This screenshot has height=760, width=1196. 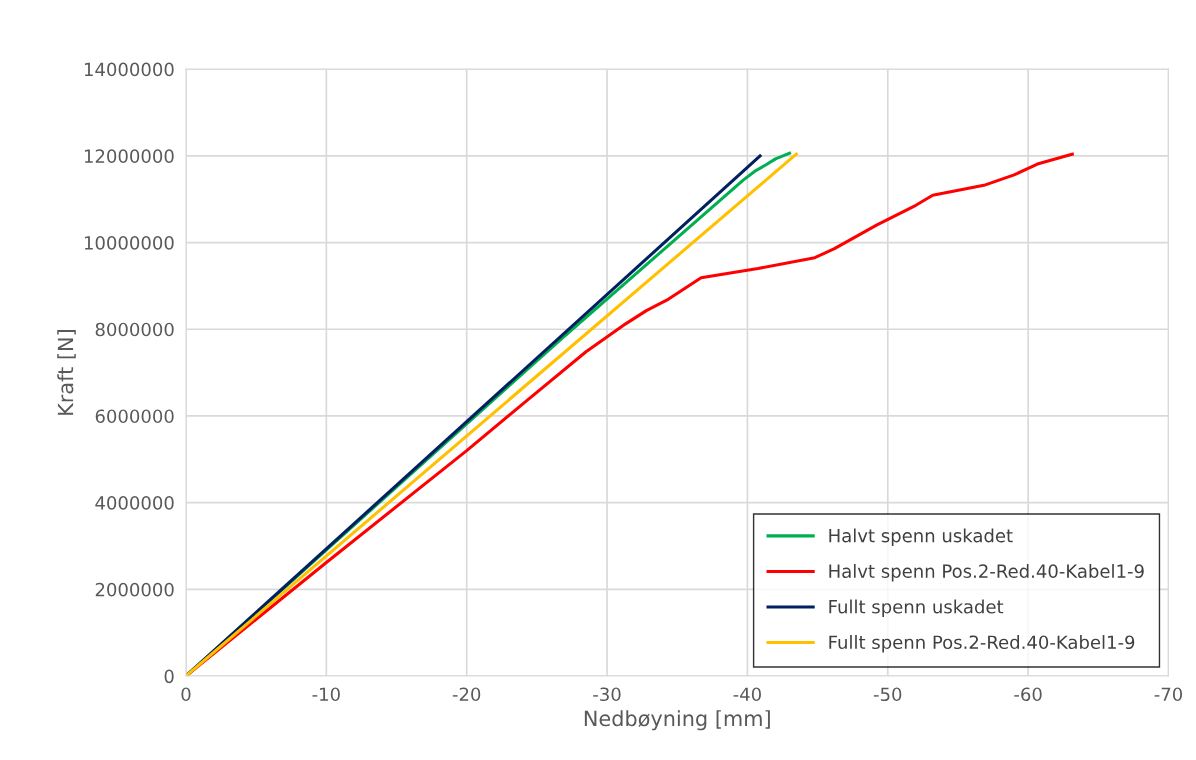 What do you see at coordinates (129, 243) in the screenshot?
I see `y-tick-label: 10000000` at bounding box center [129, 243].